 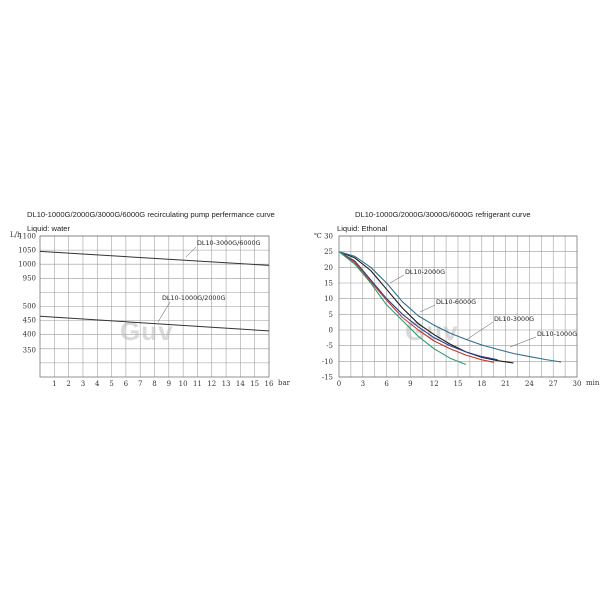 What do you see at coordinates (111, 384) in the screenshot?
I see `pump-x-tick-label: 5` at bounding box center [111, 384].